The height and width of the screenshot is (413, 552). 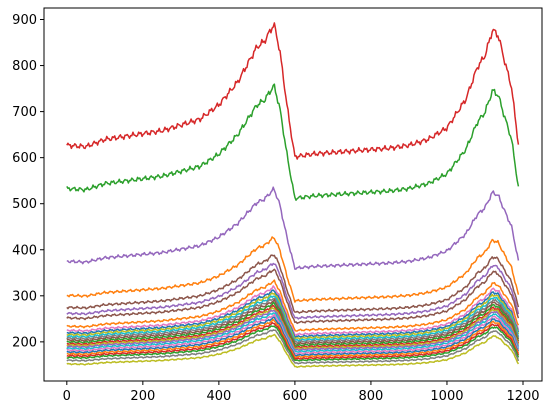 I want to click on y-tick-label: 600, so click(x=24, y=158).